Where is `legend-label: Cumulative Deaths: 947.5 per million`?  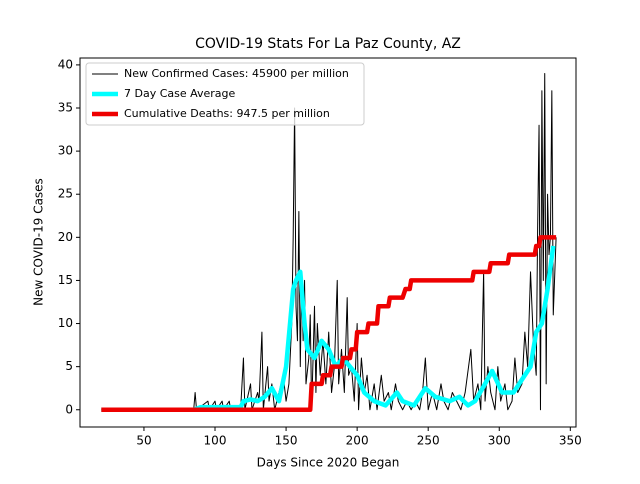
legend-label: Cumulative Deaths: 947.5 per million is located at coordinates (227, 113).